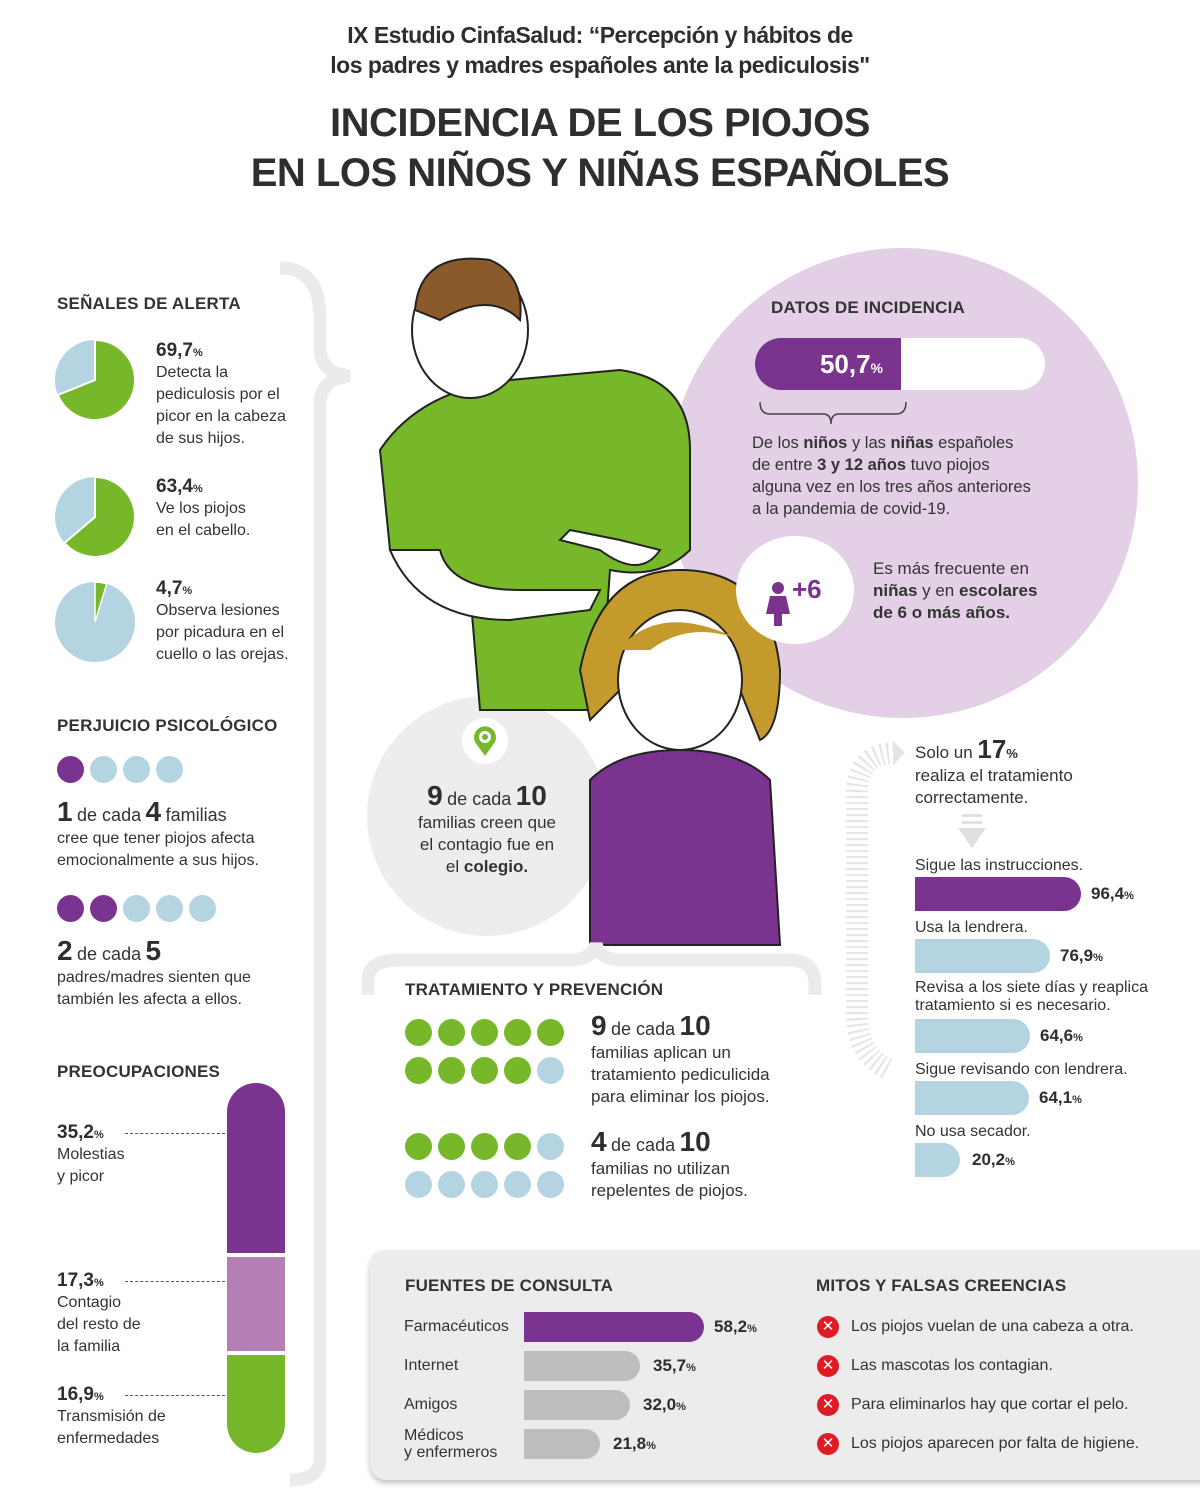  Describe the element at coordinates (530, 1444) in the screenshot. I see `fuente-row: Médicos y enfermeros 21,8%` at that location.